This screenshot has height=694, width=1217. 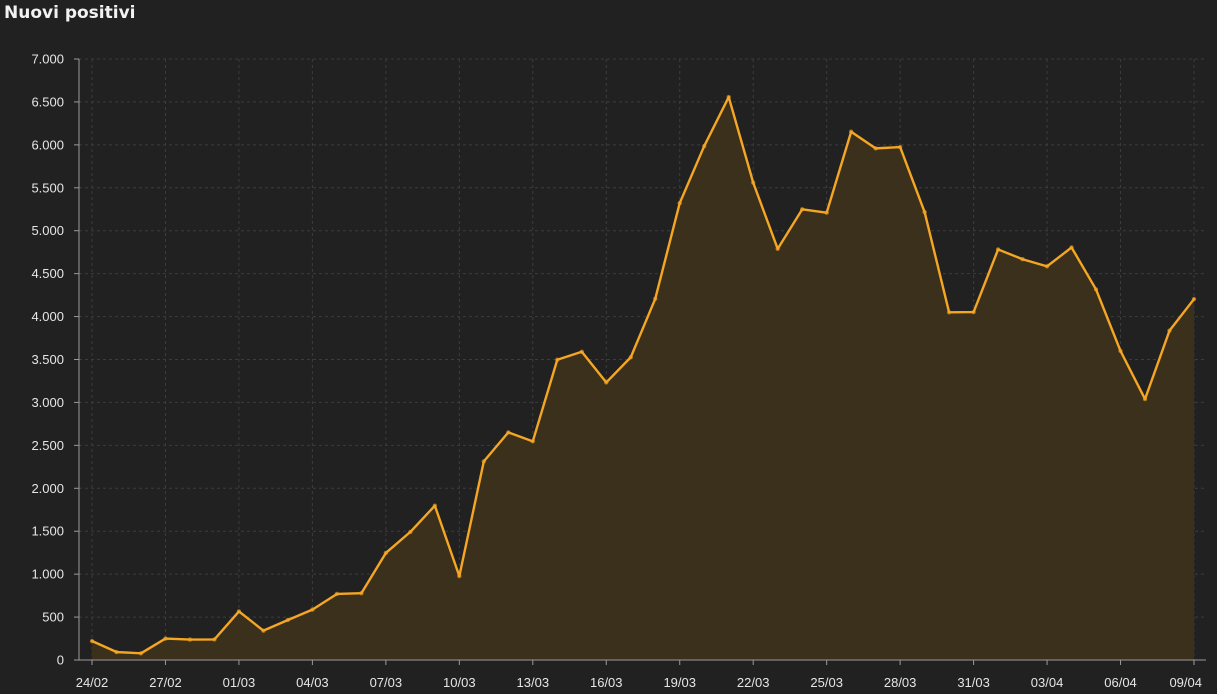 What do you see at coordinates (92, 682) in the screenshot?
I see `x-tick-label: 24/02` at bounding box center [92, 682].